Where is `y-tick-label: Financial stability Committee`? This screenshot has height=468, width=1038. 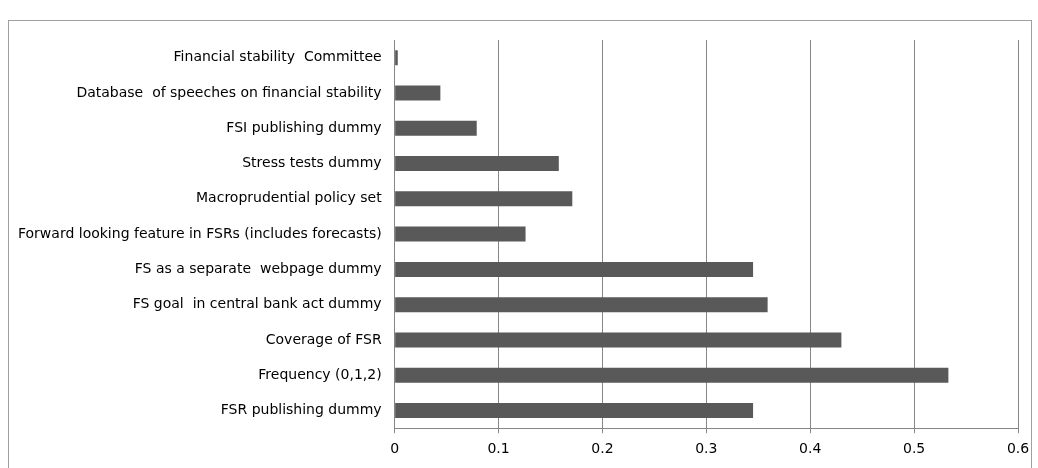 y-tick-label: Financial stability Committee is located at coordinates (277, 56).